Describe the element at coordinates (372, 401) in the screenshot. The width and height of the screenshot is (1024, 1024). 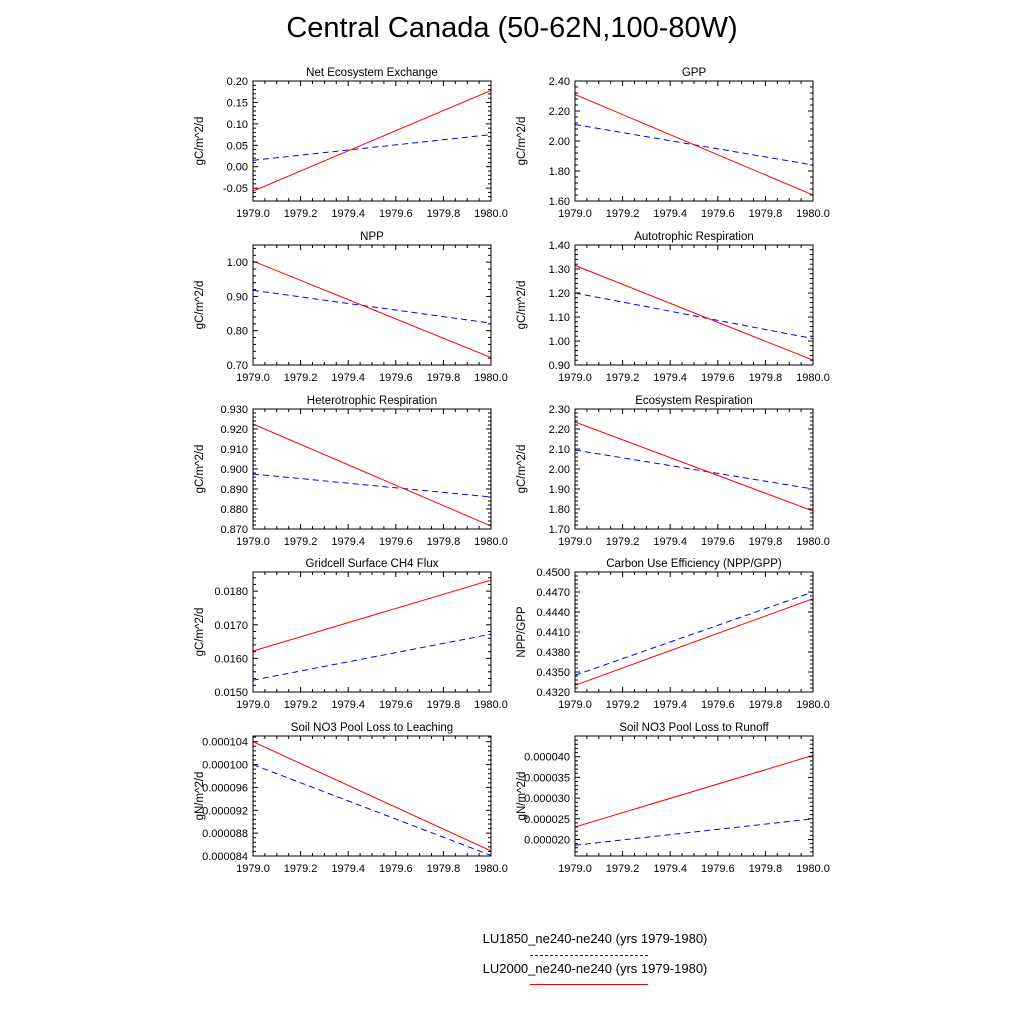
I see `panel-title: Heterotrophic Respiration` at that location.